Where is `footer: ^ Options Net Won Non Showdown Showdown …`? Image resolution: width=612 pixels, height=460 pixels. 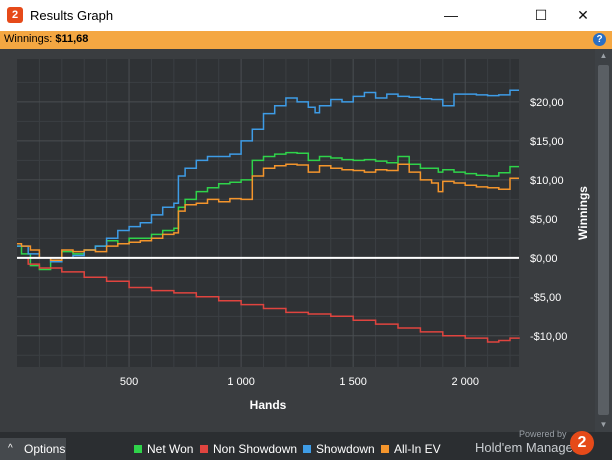
footer: ^ Options Net Won Non Showdown Showdown … is located at coordinates (306, 444).